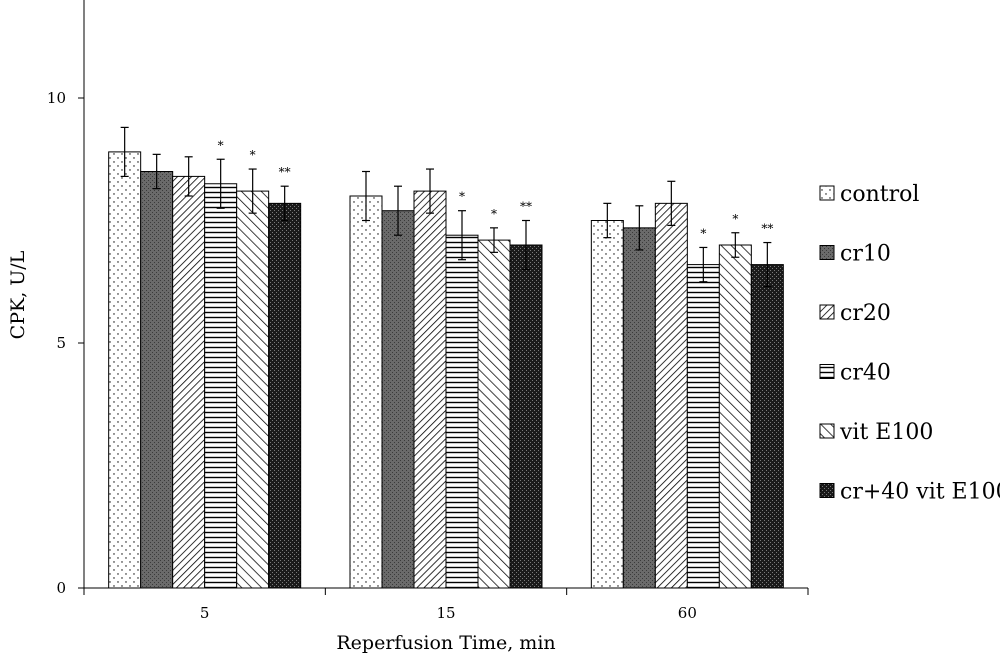 The image size is (1000, 665). I want to click on significance-markers: ***** *******, so click(496, 189).